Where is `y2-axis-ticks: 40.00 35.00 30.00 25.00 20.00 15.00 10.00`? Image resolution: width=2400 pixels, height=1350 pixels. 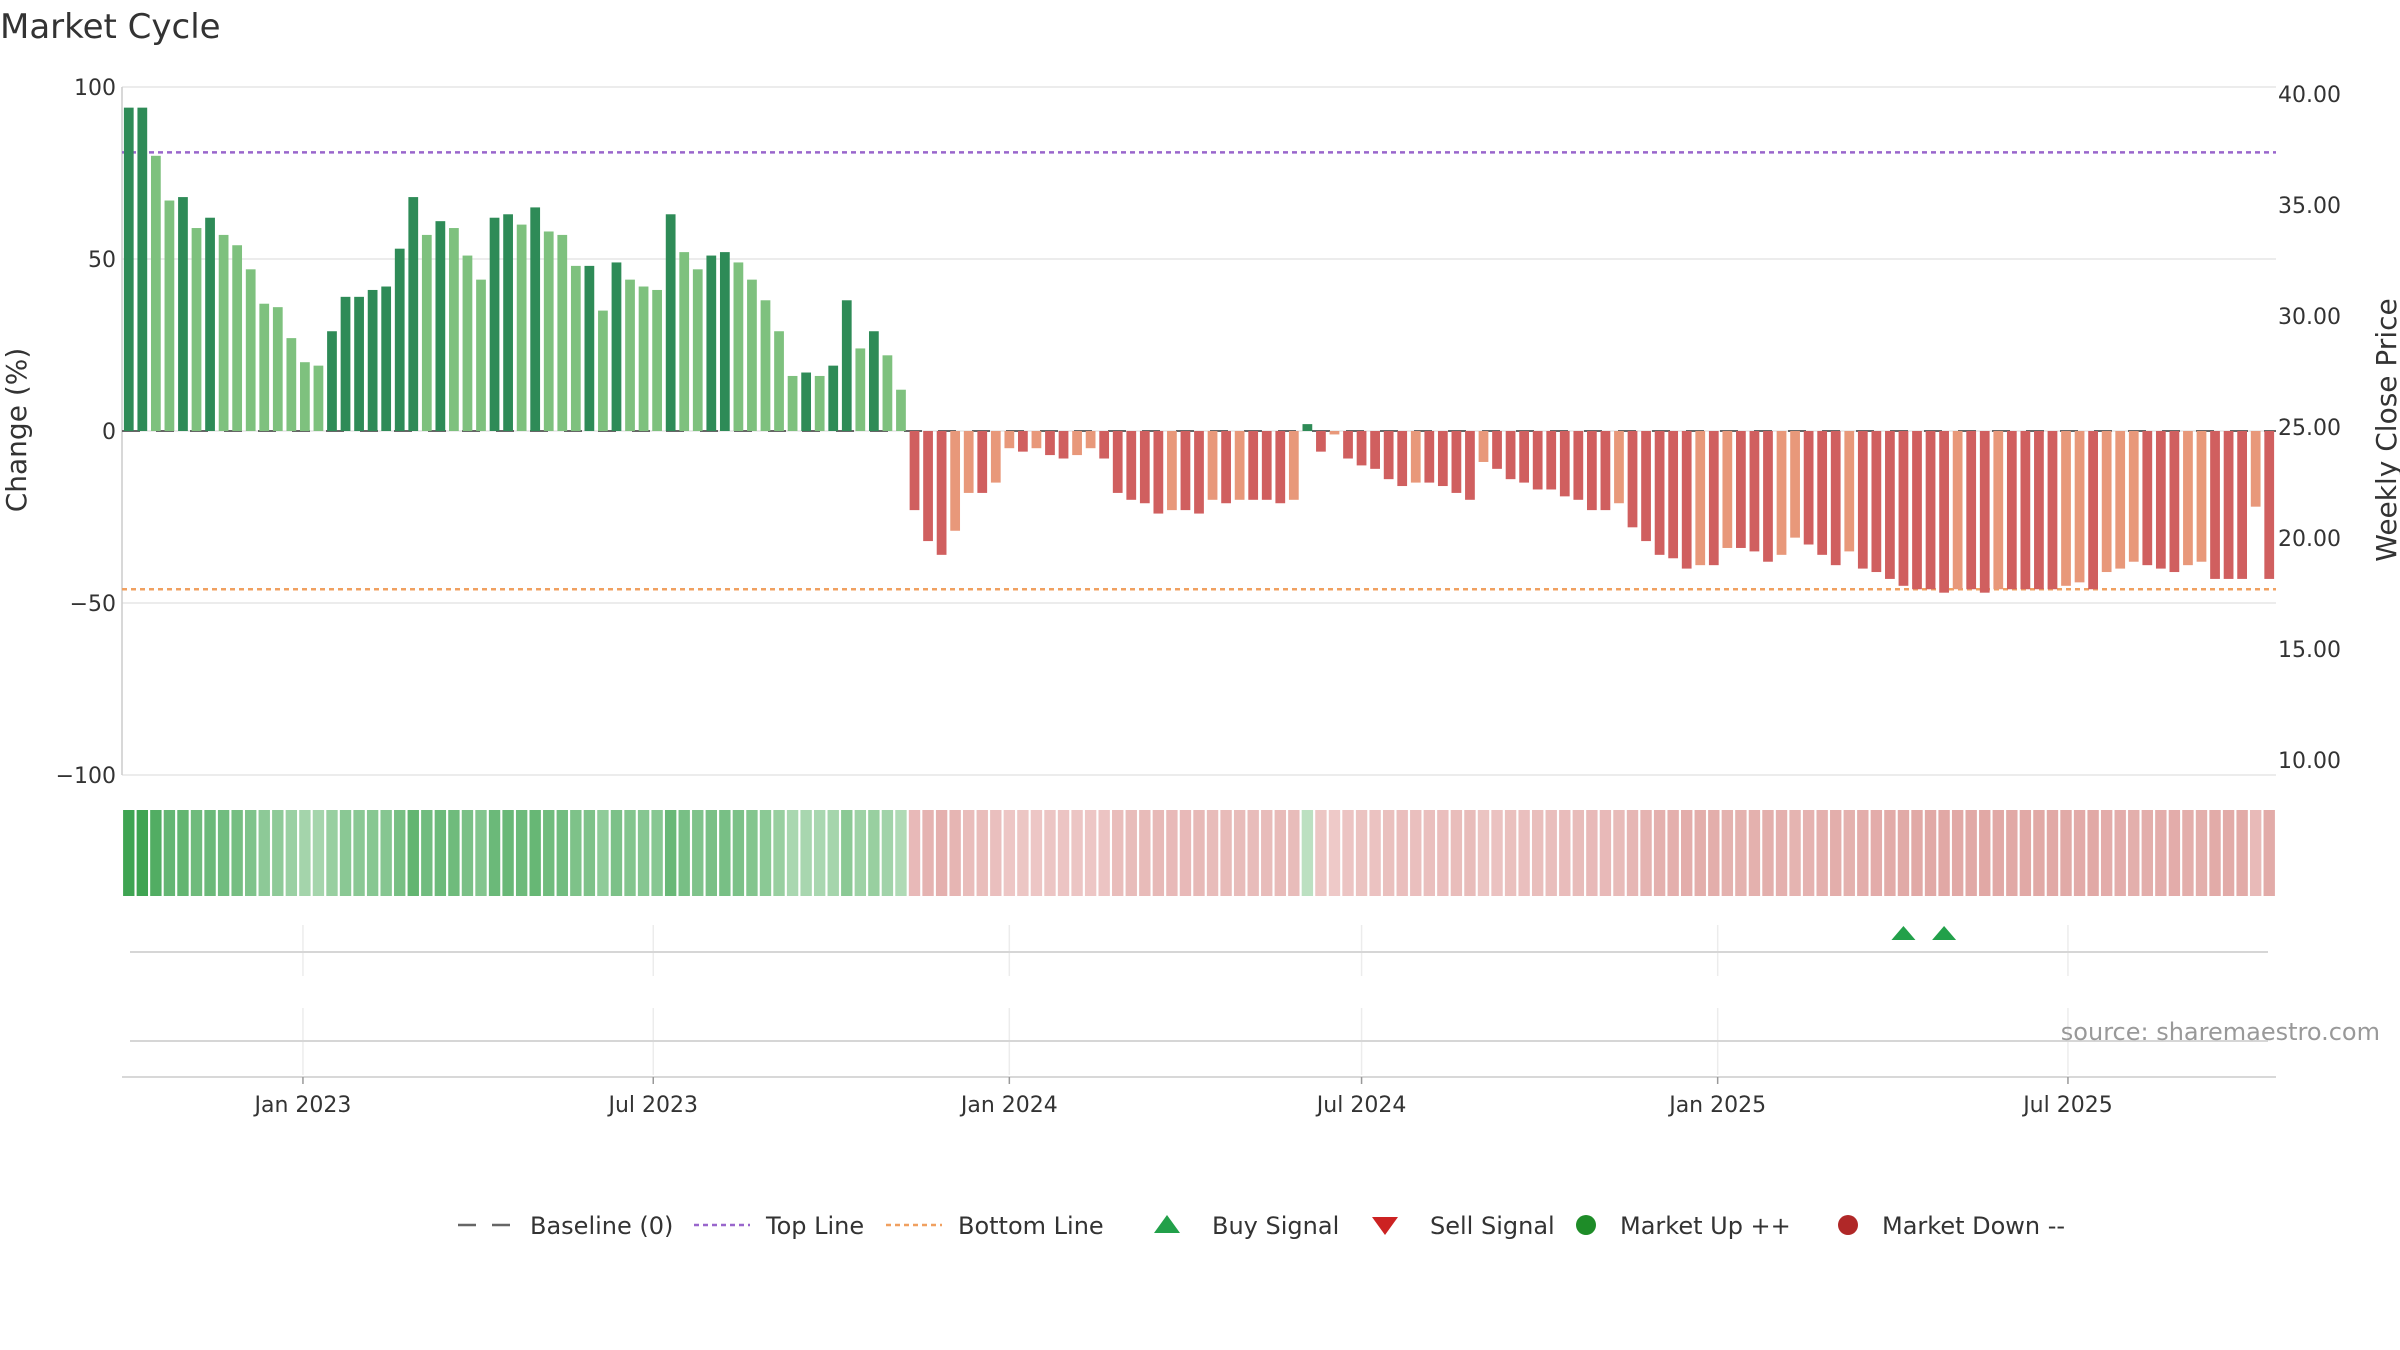
y2-axis-ticks: 40.00 35.00 30.00 25.00 20.00 15.00 10.00 is located at coordinates (2309, 428).